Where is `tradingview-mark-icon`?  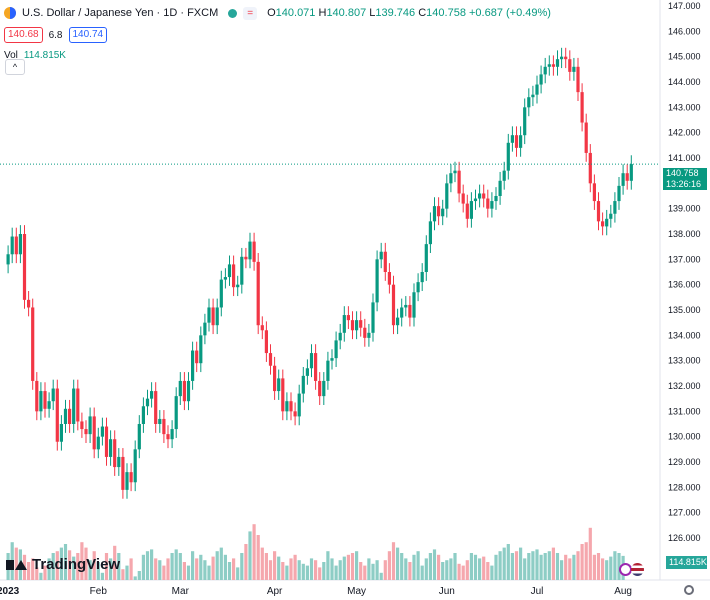
tradingview-mark-icon is located at coordinates (17, 565).